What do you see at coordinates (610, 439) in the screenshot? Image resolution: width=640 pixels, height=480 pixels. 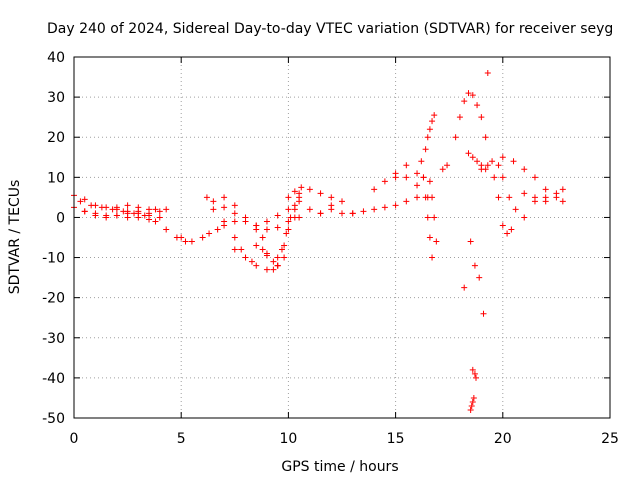 I see `x-tick-label: 25` at bounding box center [610, 439].